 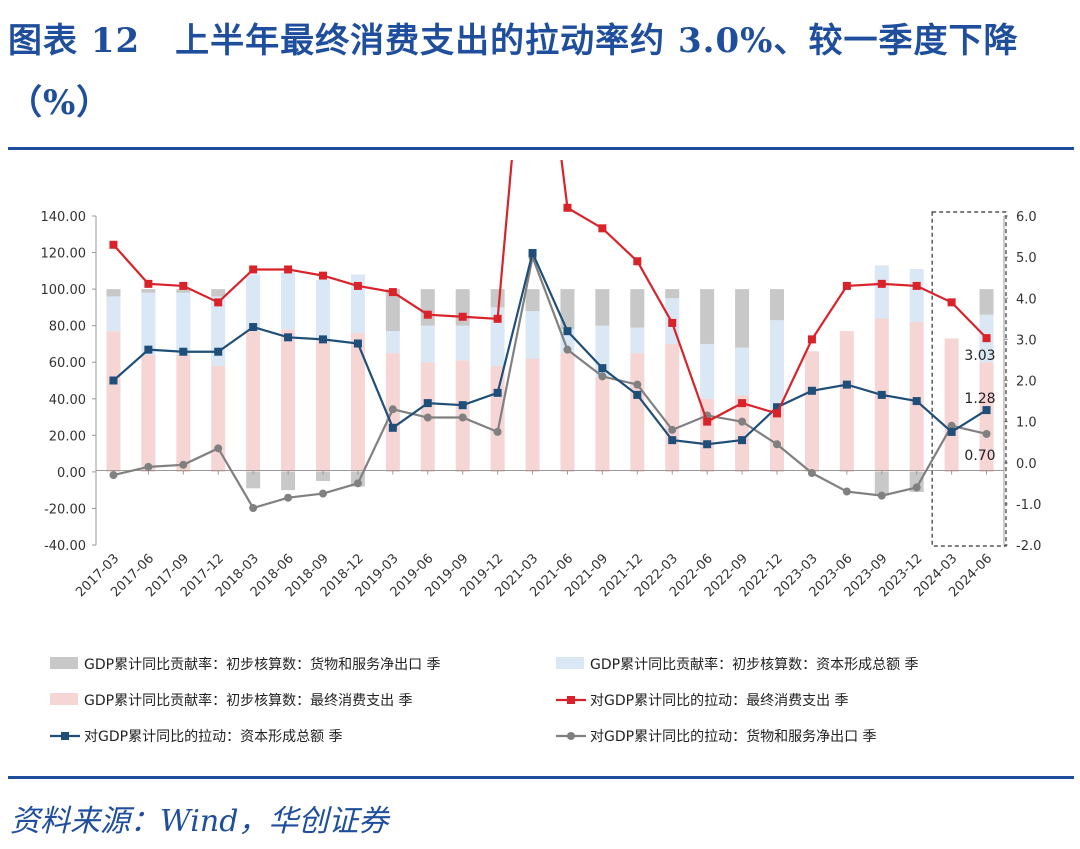 I want to click on legend-label: 对GDP累计同比的拉动：资本形成总额 季, so click(x=213, y=737).